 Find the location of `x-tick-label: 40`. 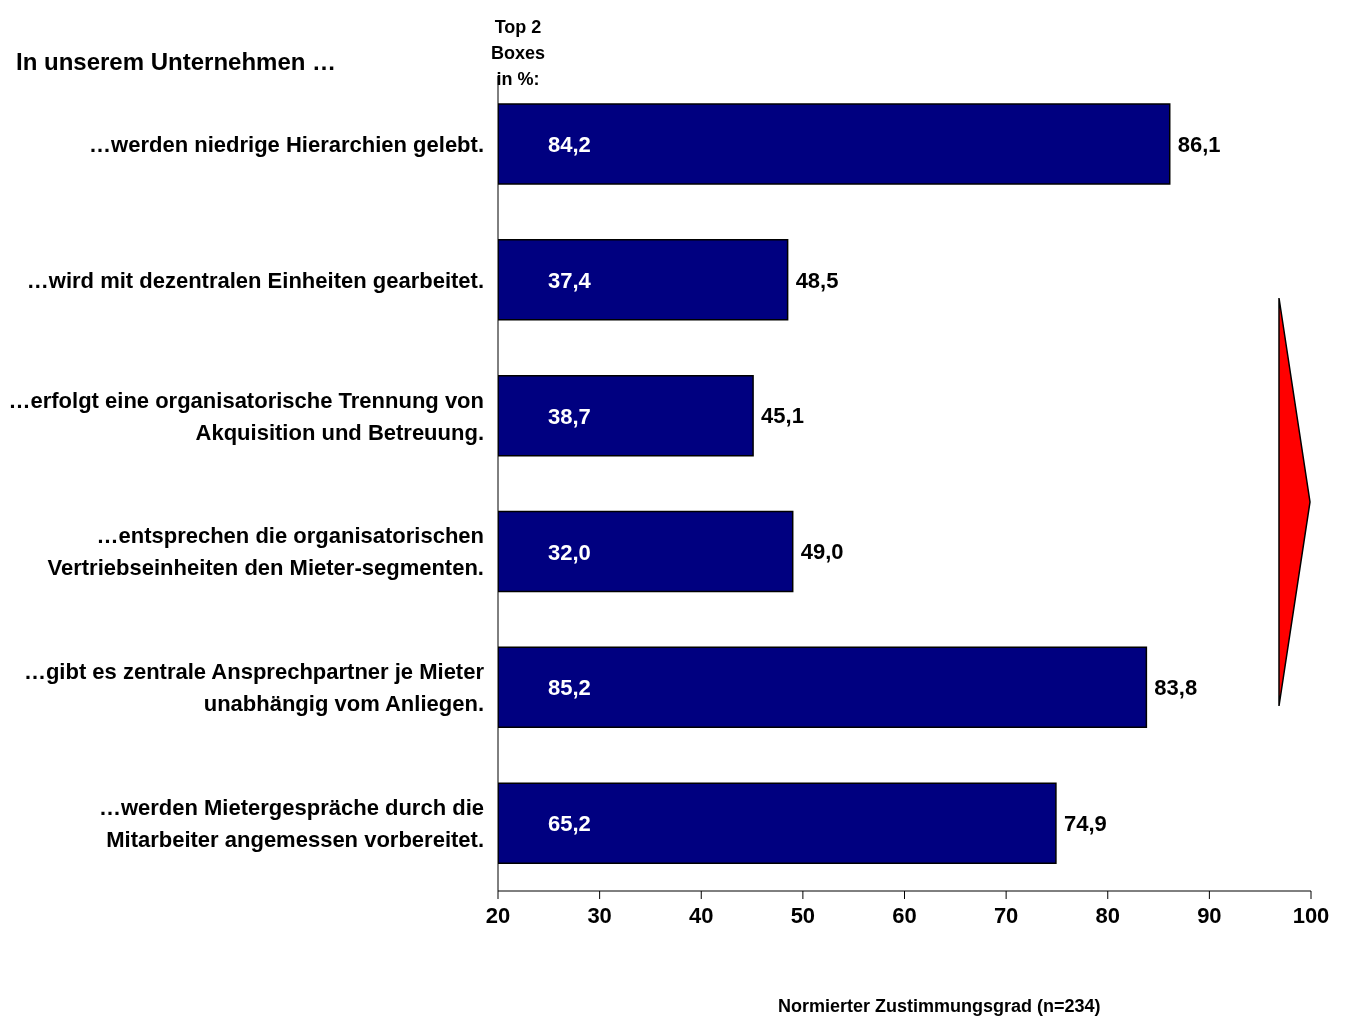

x-tick-label: 40 is located at coordinates (701, 915).